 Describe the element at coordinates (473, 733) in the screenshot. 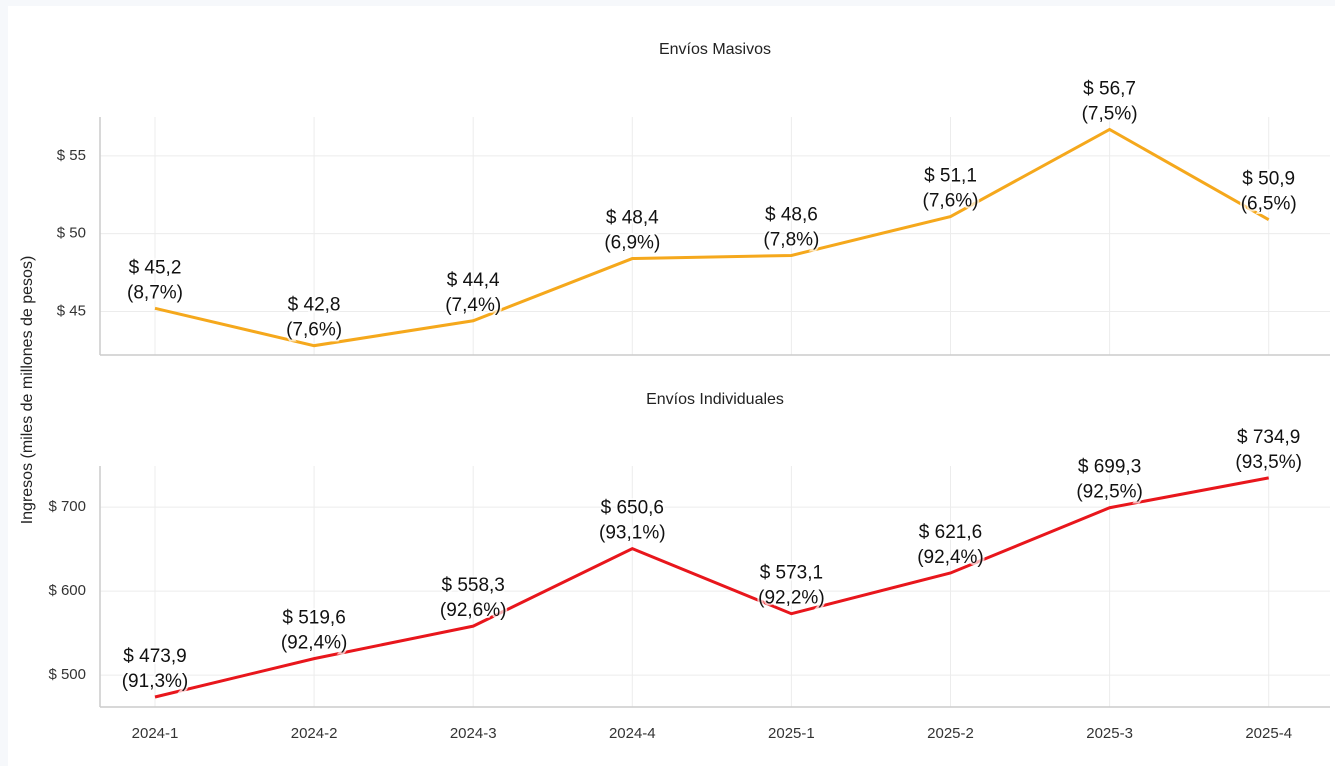

I see `x-tick-label: 2024-3` at that location.